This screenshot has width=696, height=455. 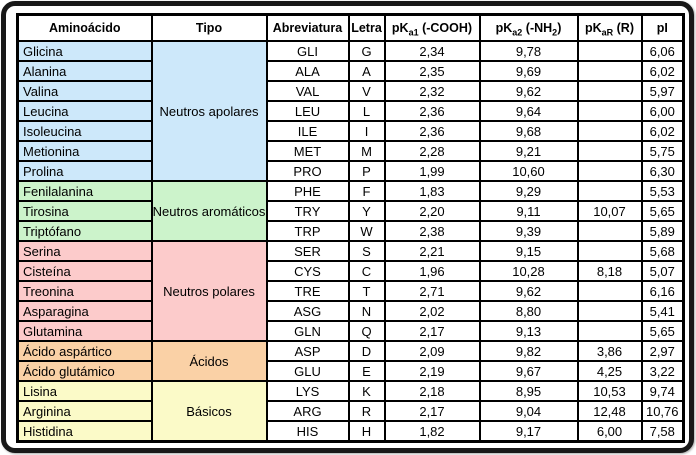 I want to click on cell-pka1: 2,35, so click(x=432, y=71).